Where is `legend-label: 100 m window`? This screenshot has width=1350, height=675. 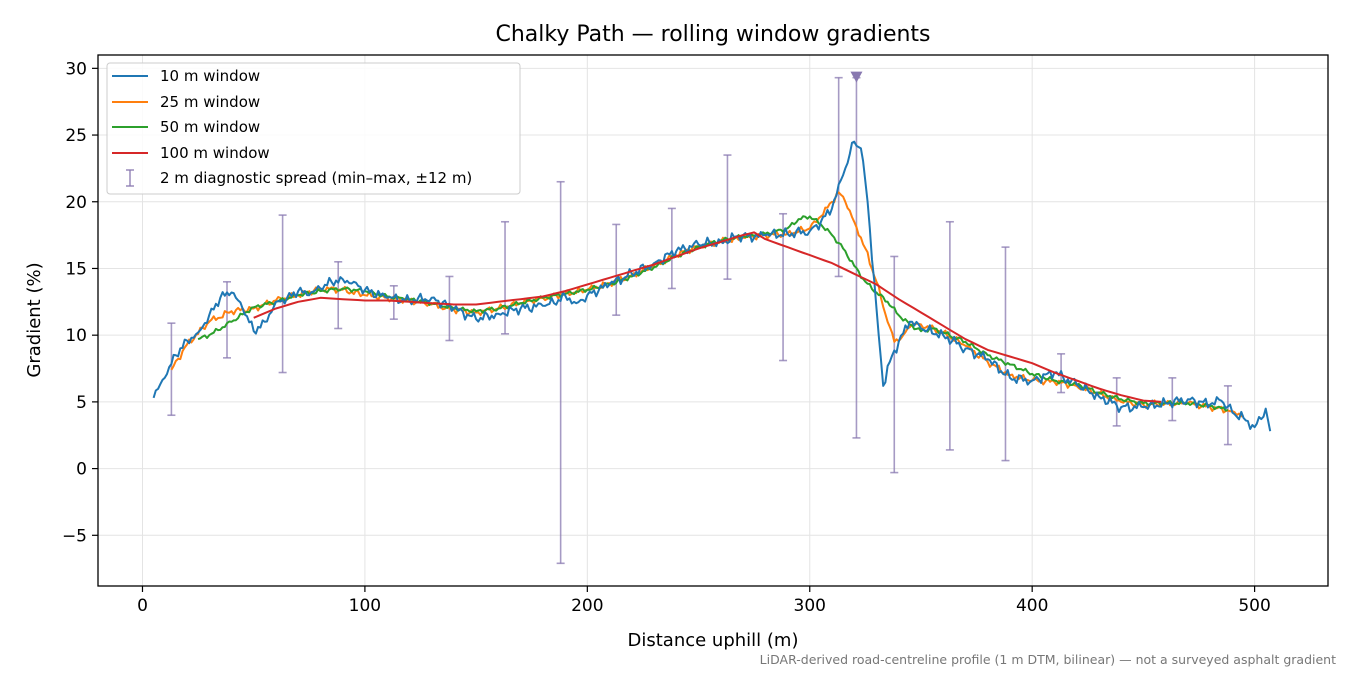 legend-label: 100 m window is located at coordinates (215, 153).